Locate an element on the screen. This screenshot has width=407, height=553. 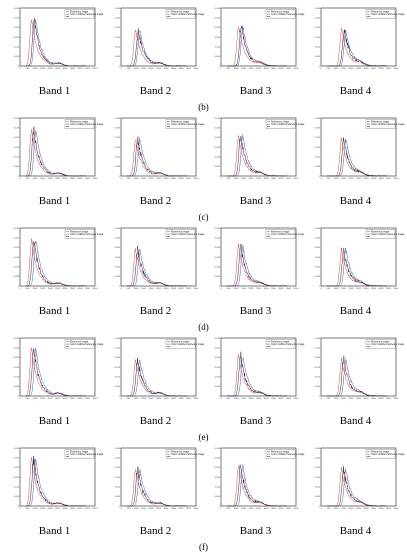
method-line is located at coordinates (257, 156).